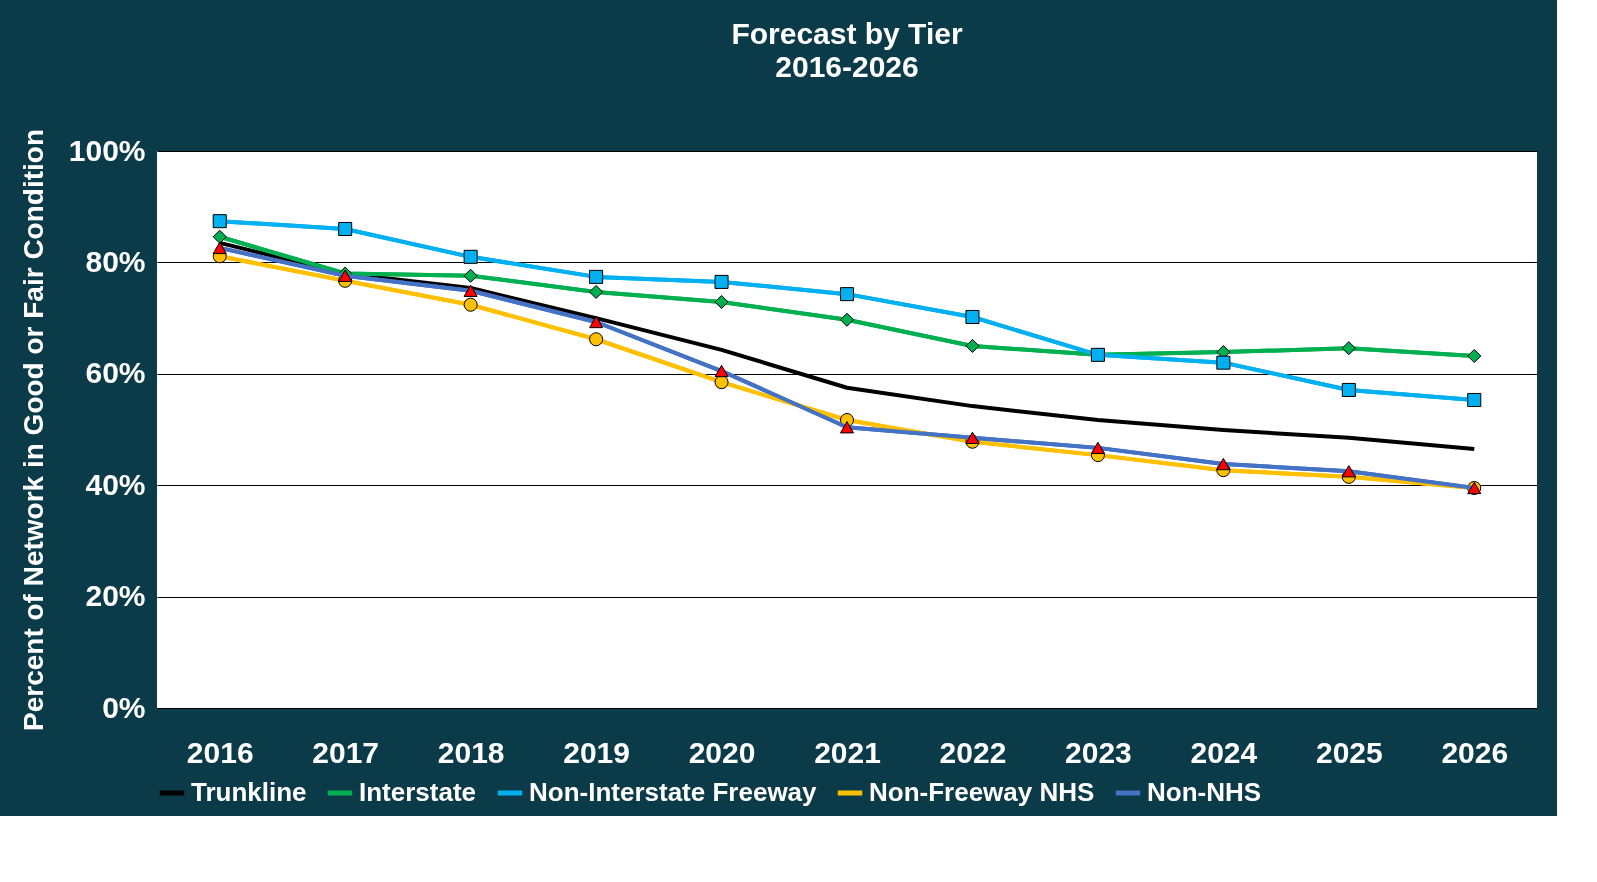 This screenshot has width=1597, height=882. What do you see at coordinates (115, 373) in the screenshot?
I see `y-tick-label: 60%` at bounding box center [115, 373].